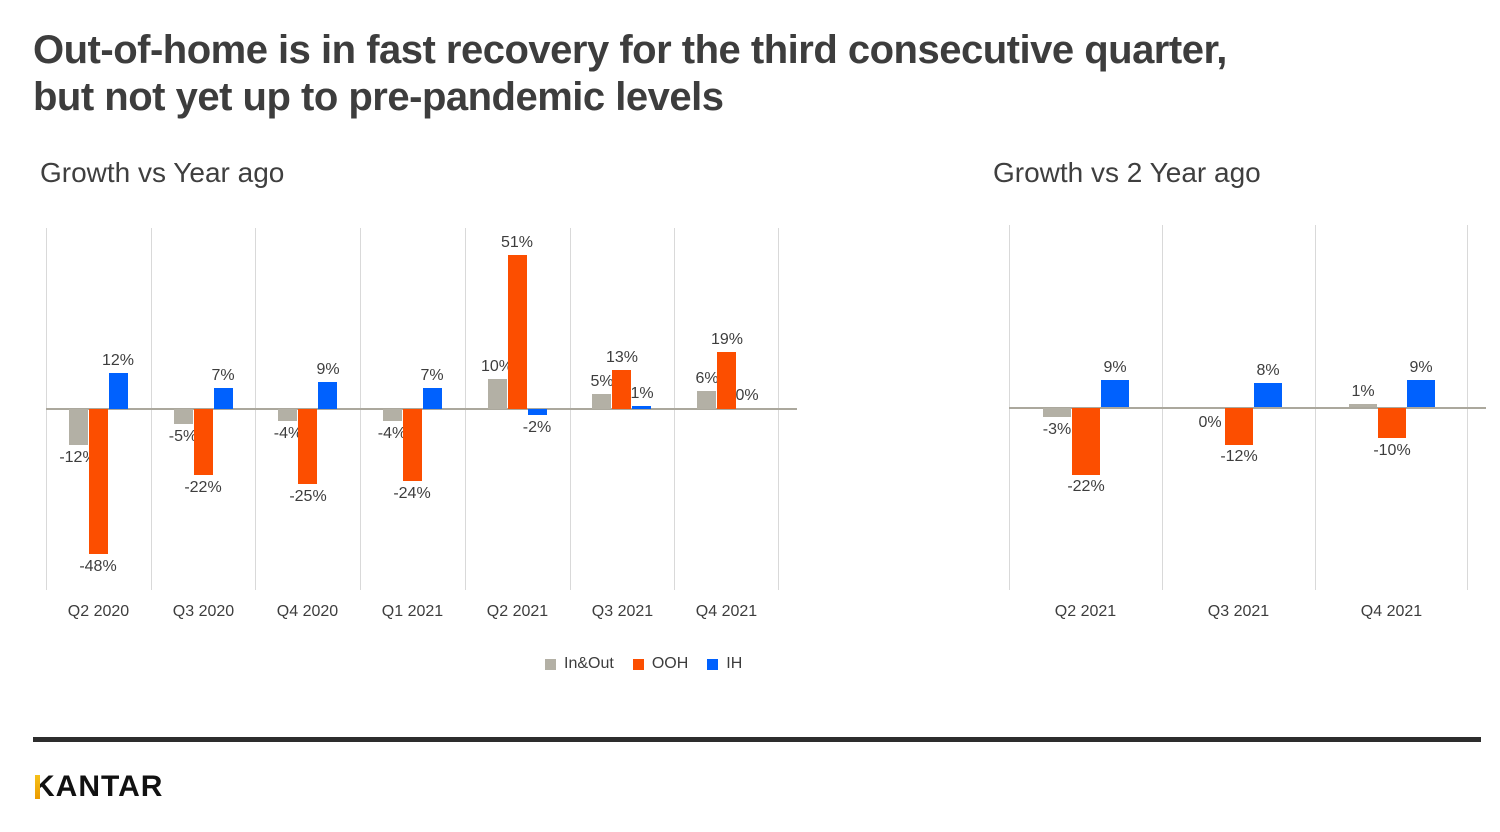 The image size is (1500, 832). I want to click on bar-value-label: -2%, so click(537, 427).